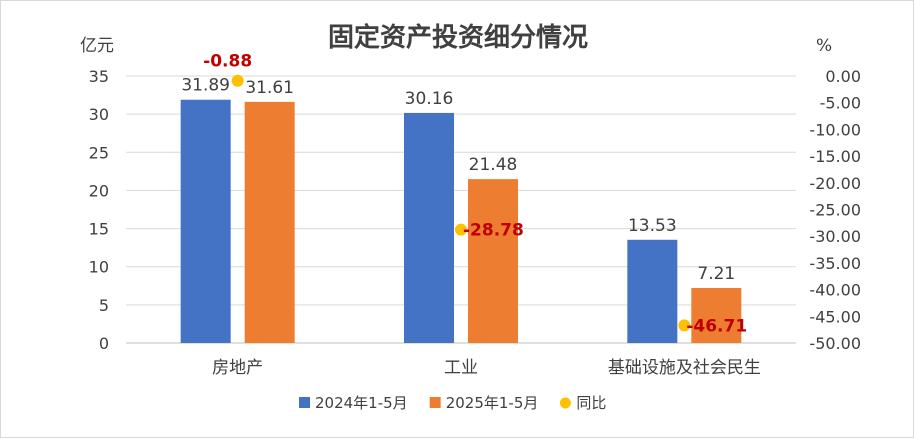 The height and width of the screenshot is (439, 914). What do you see at coordinates (99, 76) in the screenshot?
I see `left-tick-label: 35` at bounding box center [99, 76].